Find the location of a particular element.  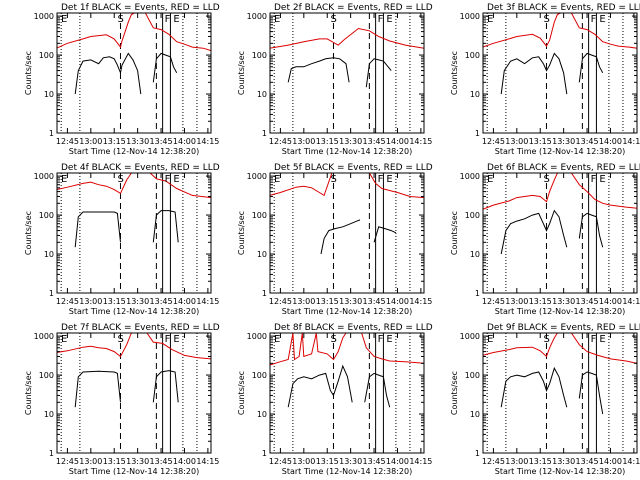

panel-title: Det 1f BLACK = Events, RED = LLD is located at coordinates (140, 8).